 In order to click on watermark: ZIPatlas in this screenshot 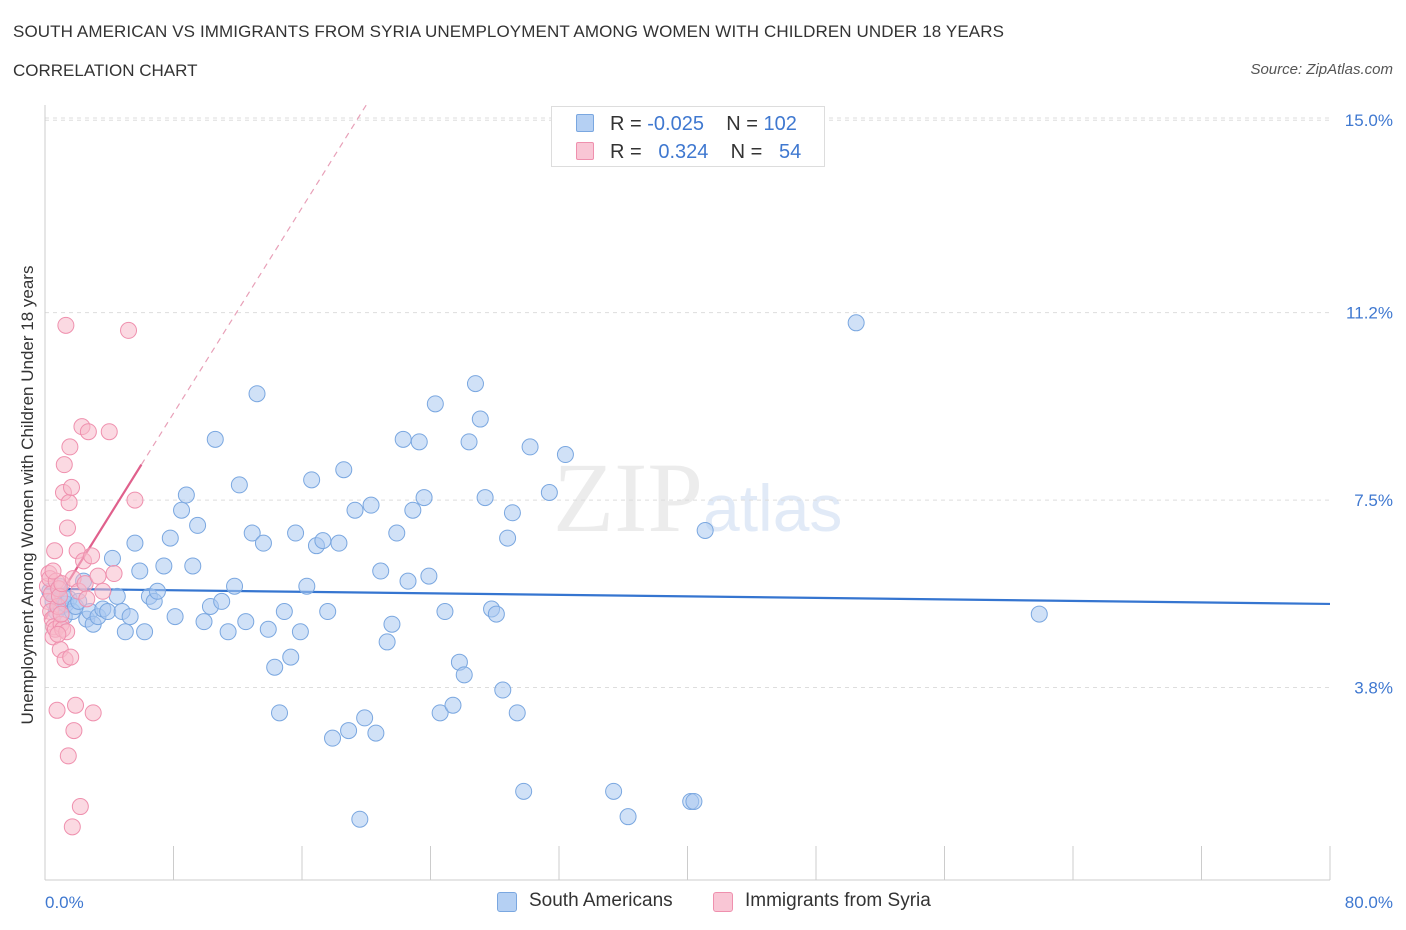, I will do `click(697, 497)`.